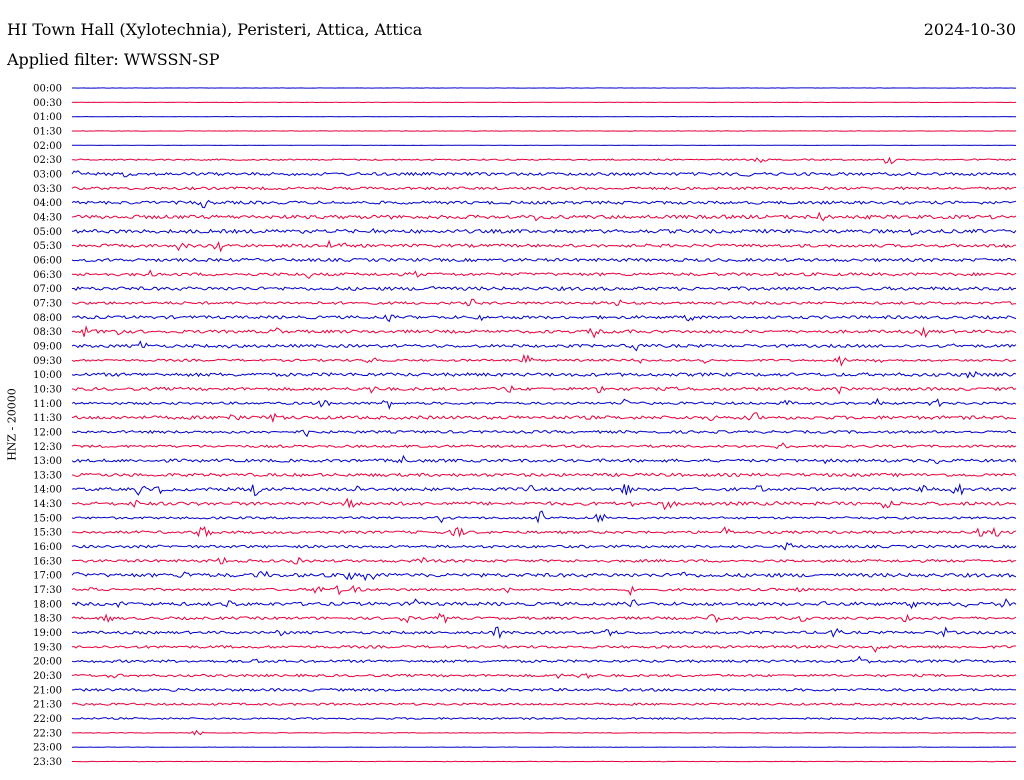 The image size is (1024, 780). Describe the element at coordinates (47, 318) in the screenshot. I see `time-tick-label: 08:00` at that location.